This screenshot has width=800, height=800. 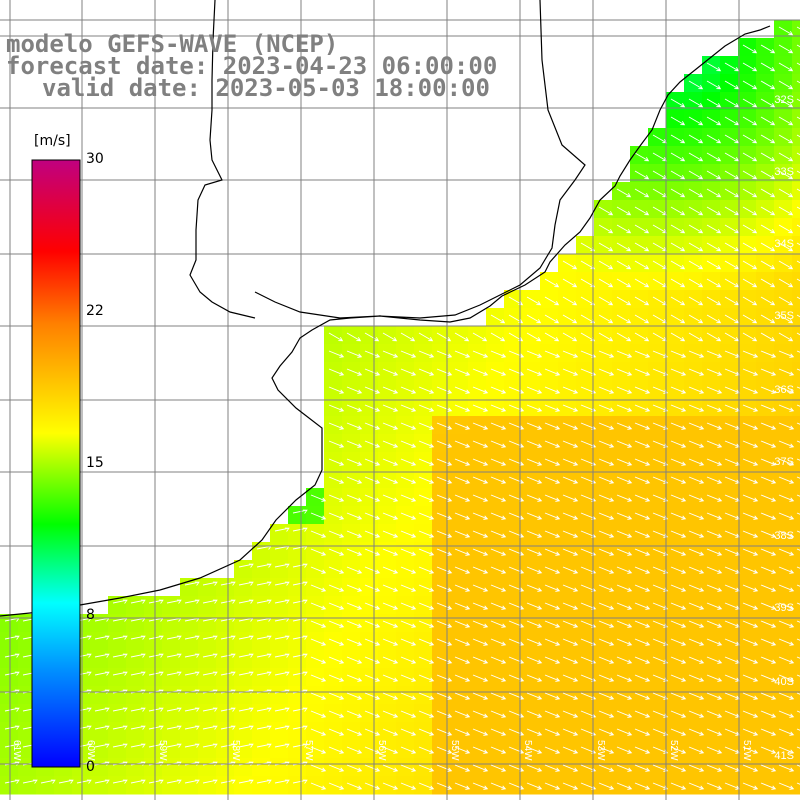 I want to click on lon-label-55w: 55W, so click(x=454, y=750).